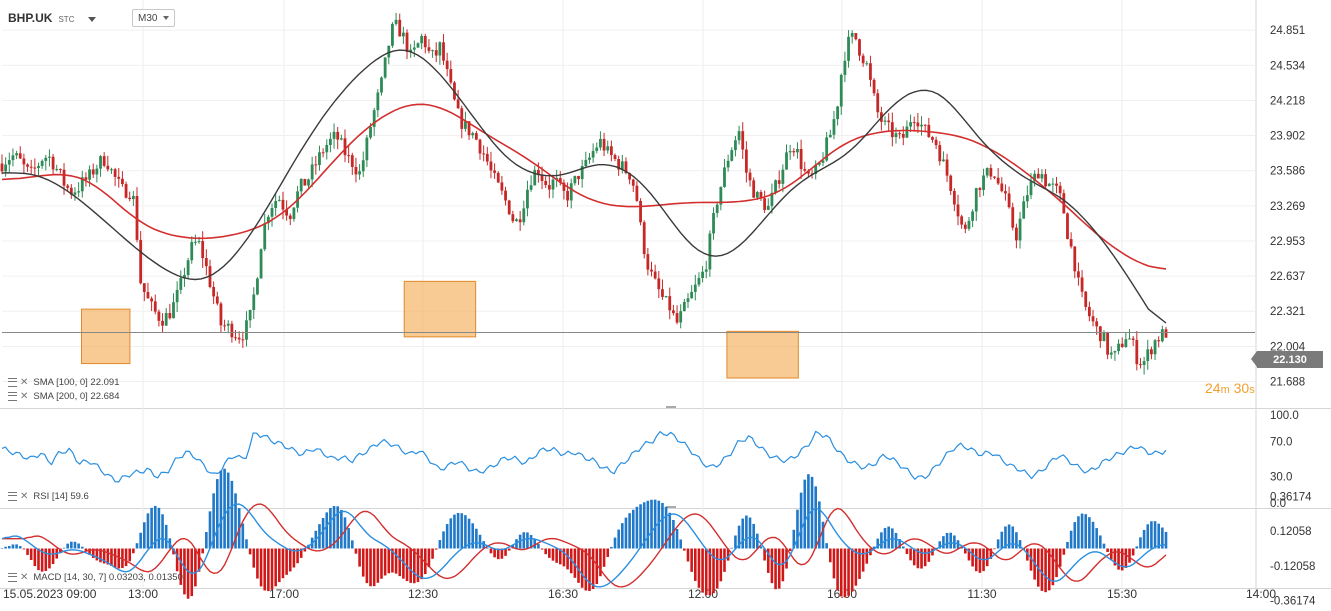 The width and height of the screenshot is (1331, 611). Describe the element at coordinates (1287, 207) in the screenshot. I see `y-tick-label: 23.269` at that location.